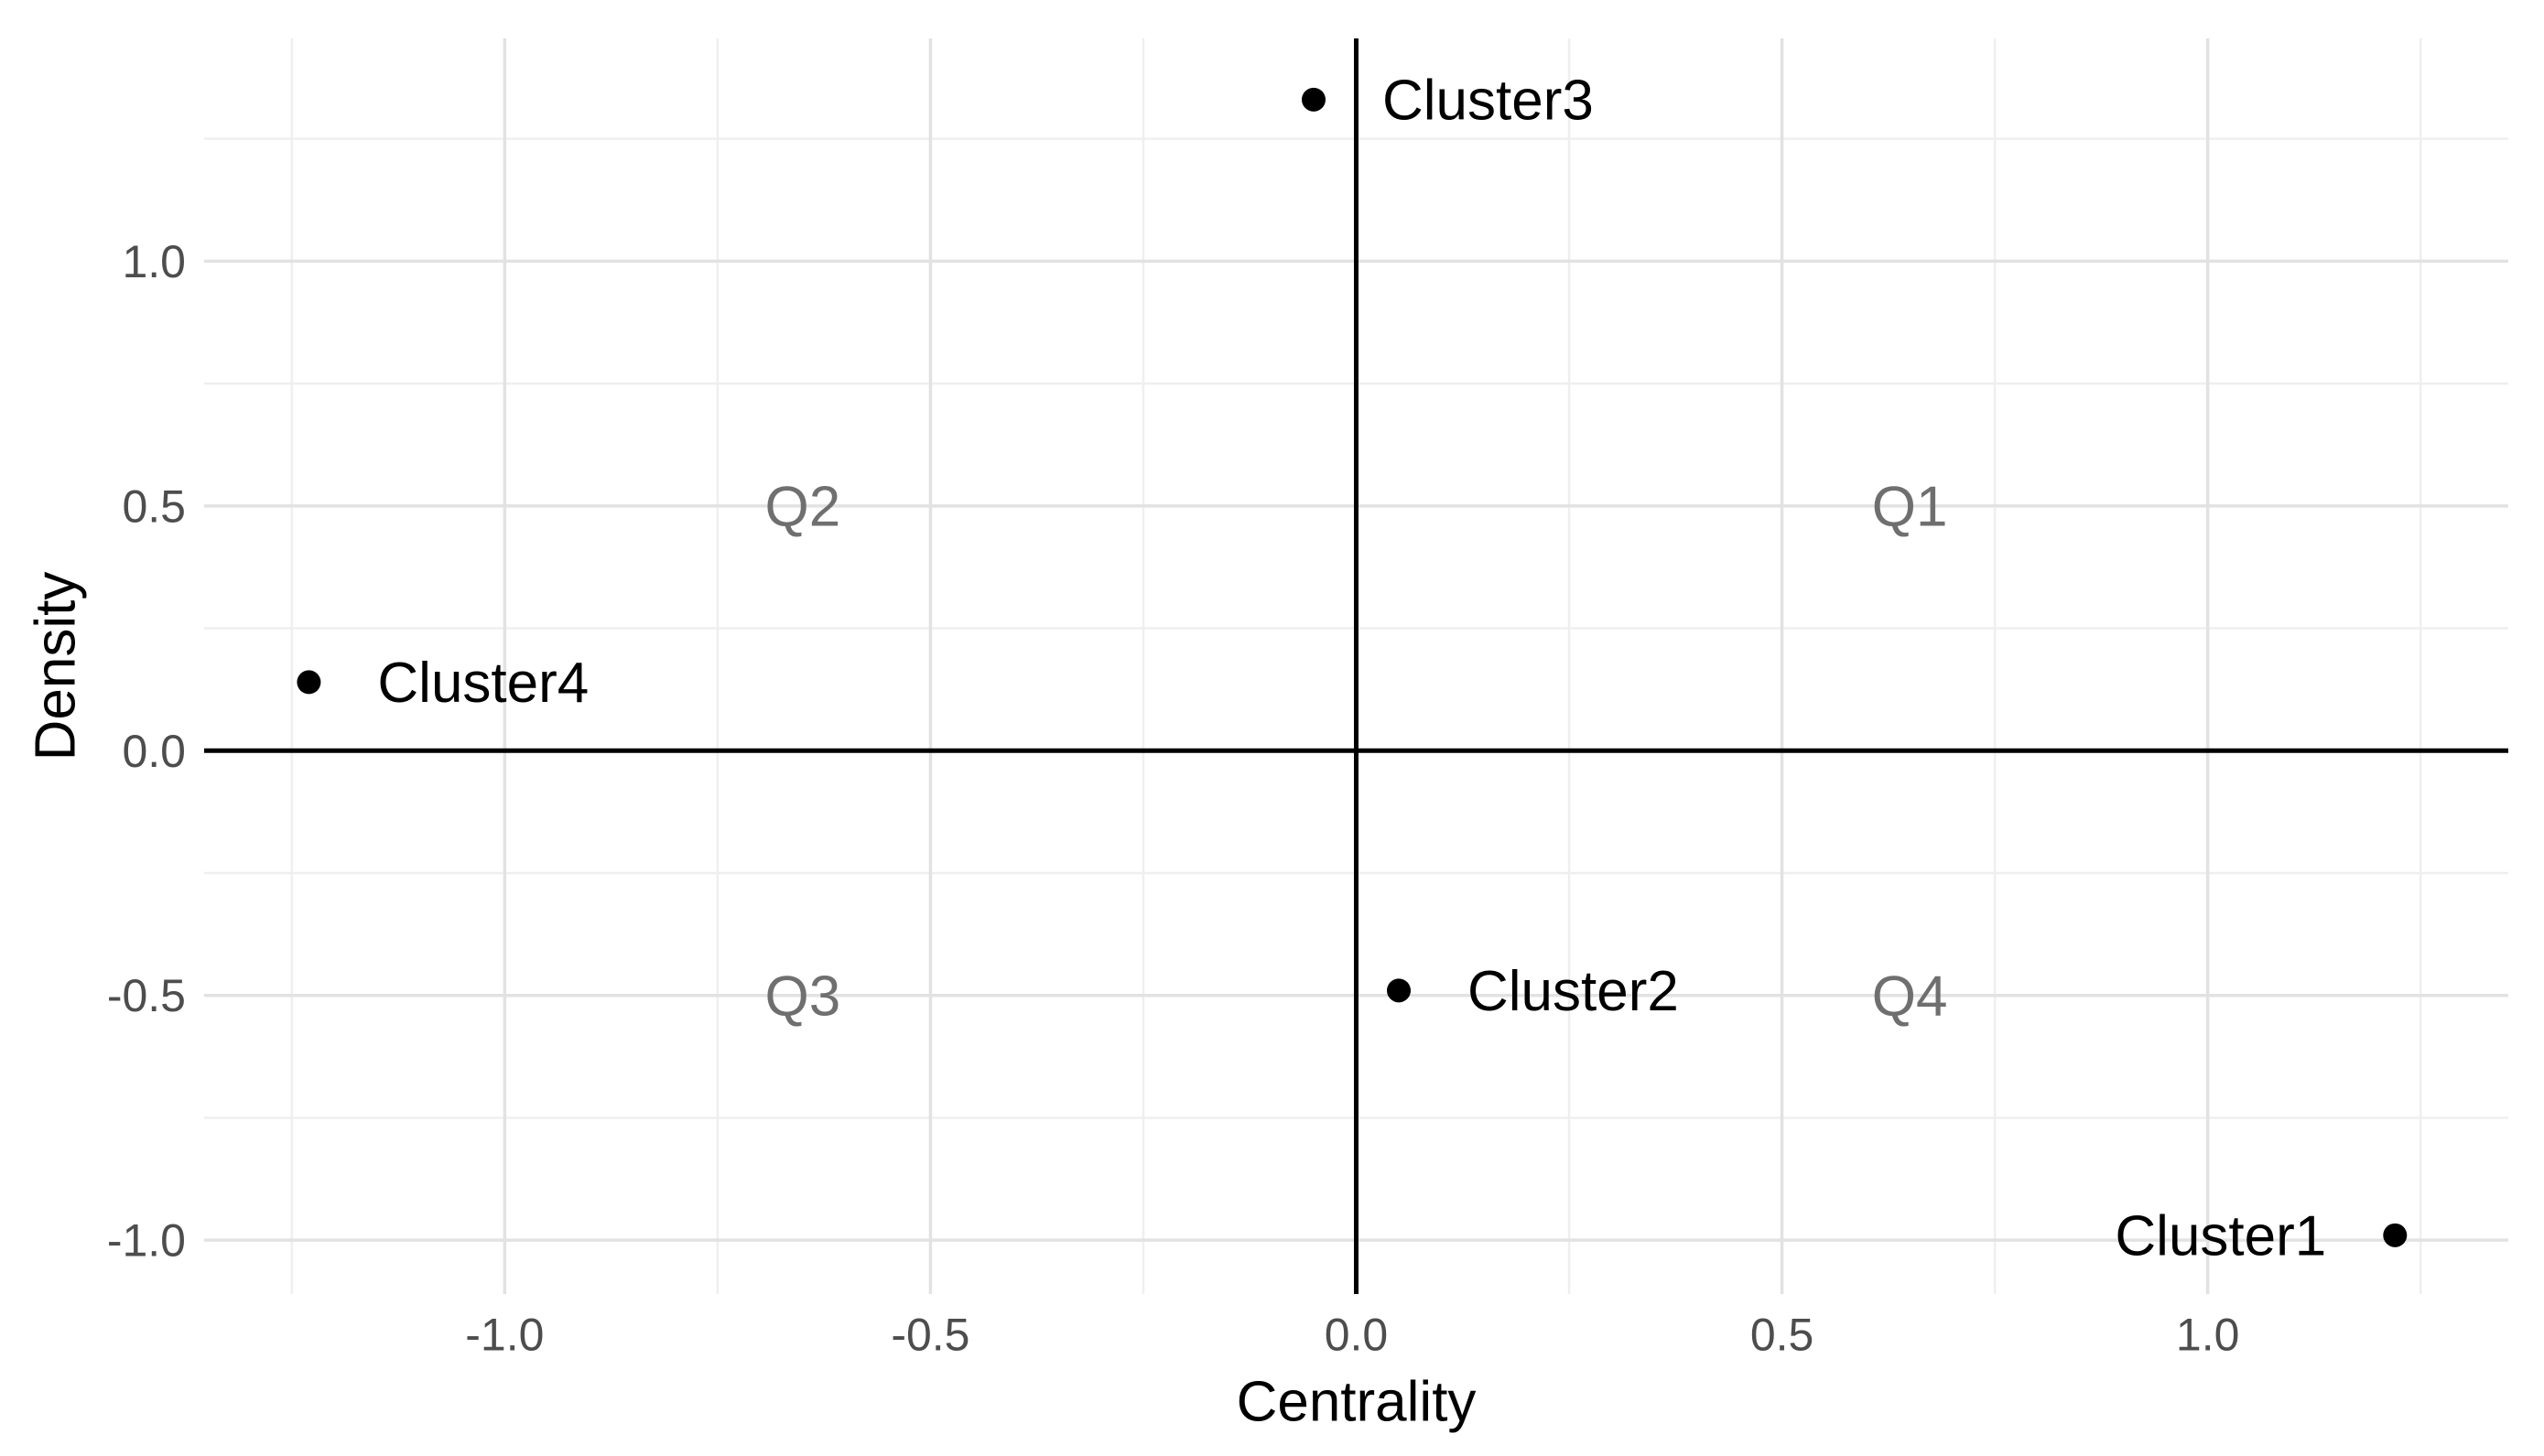 This screenshot has width=2544, height=1456. I want to click on quadrant-label: Q4, so click(1910, 996).